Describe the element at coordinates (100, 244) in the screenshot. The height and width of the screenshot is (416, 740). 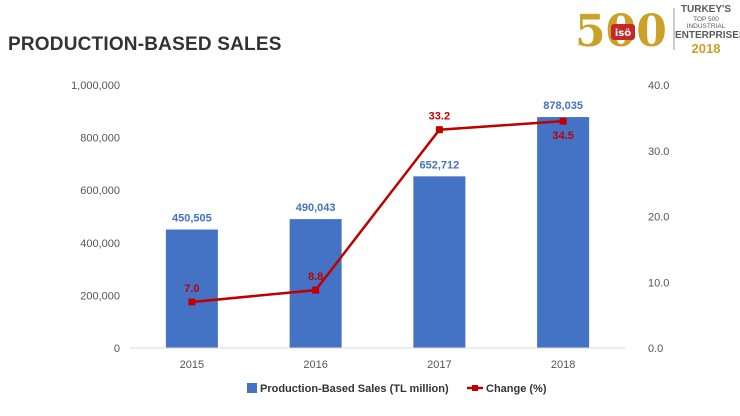
I see `left-axis-tick-label: 400,000` at that location.